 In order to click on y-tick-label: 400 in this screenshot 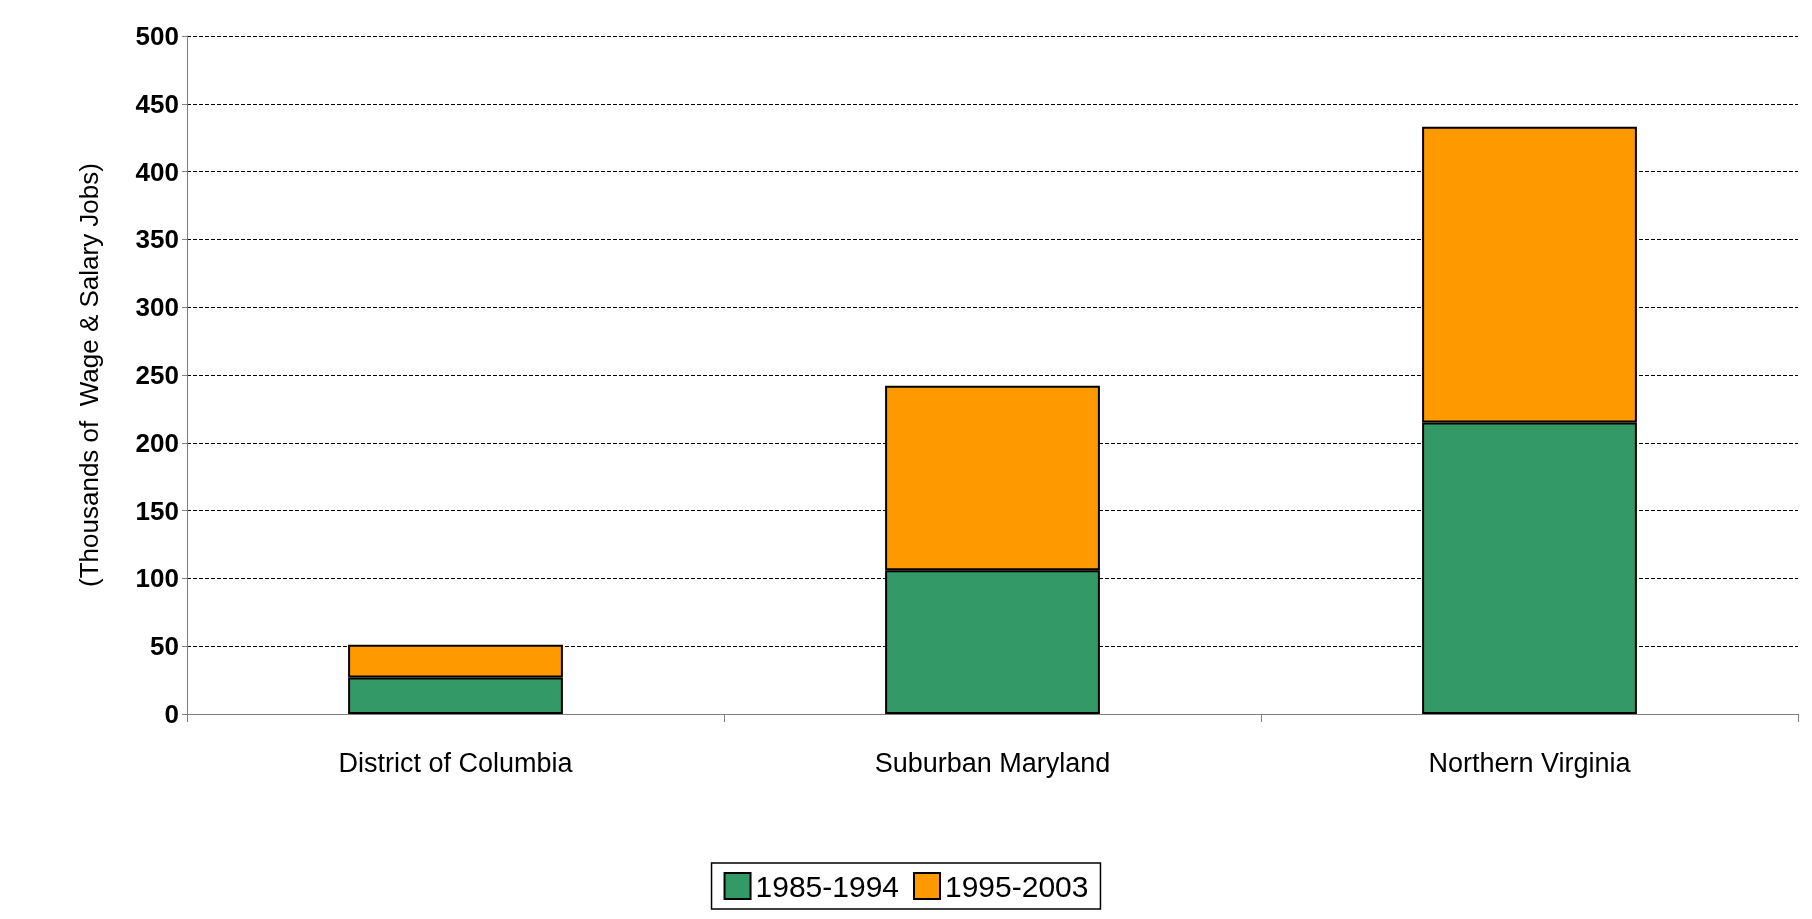, I will do `click(157, 171)`.